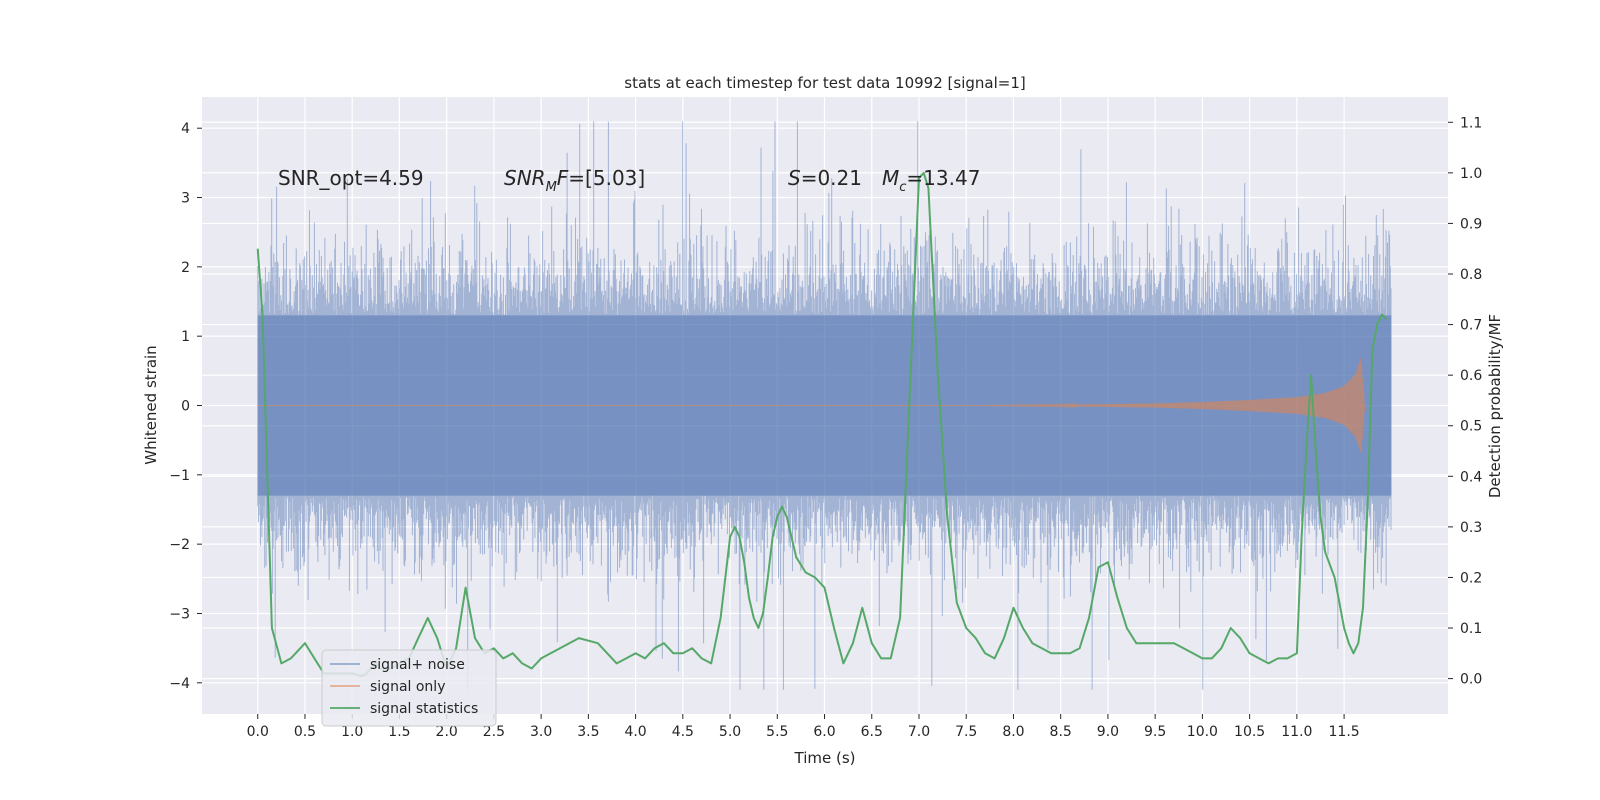 The image size is (1600, 800). Describe the element at coordinates (588, 732) in the screenshot. I see `x-tick-label: 3.5` at that location.